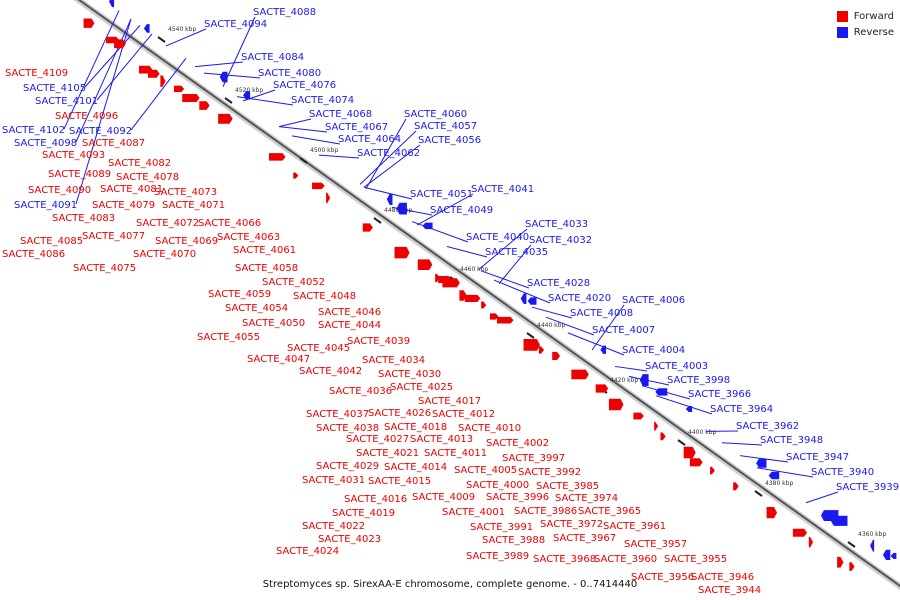 The image size is (900, 600). Describe the element at coordinates (356, 127) in the screenshot. I see `reverse-gene-label: SACTE_4067` at that location.